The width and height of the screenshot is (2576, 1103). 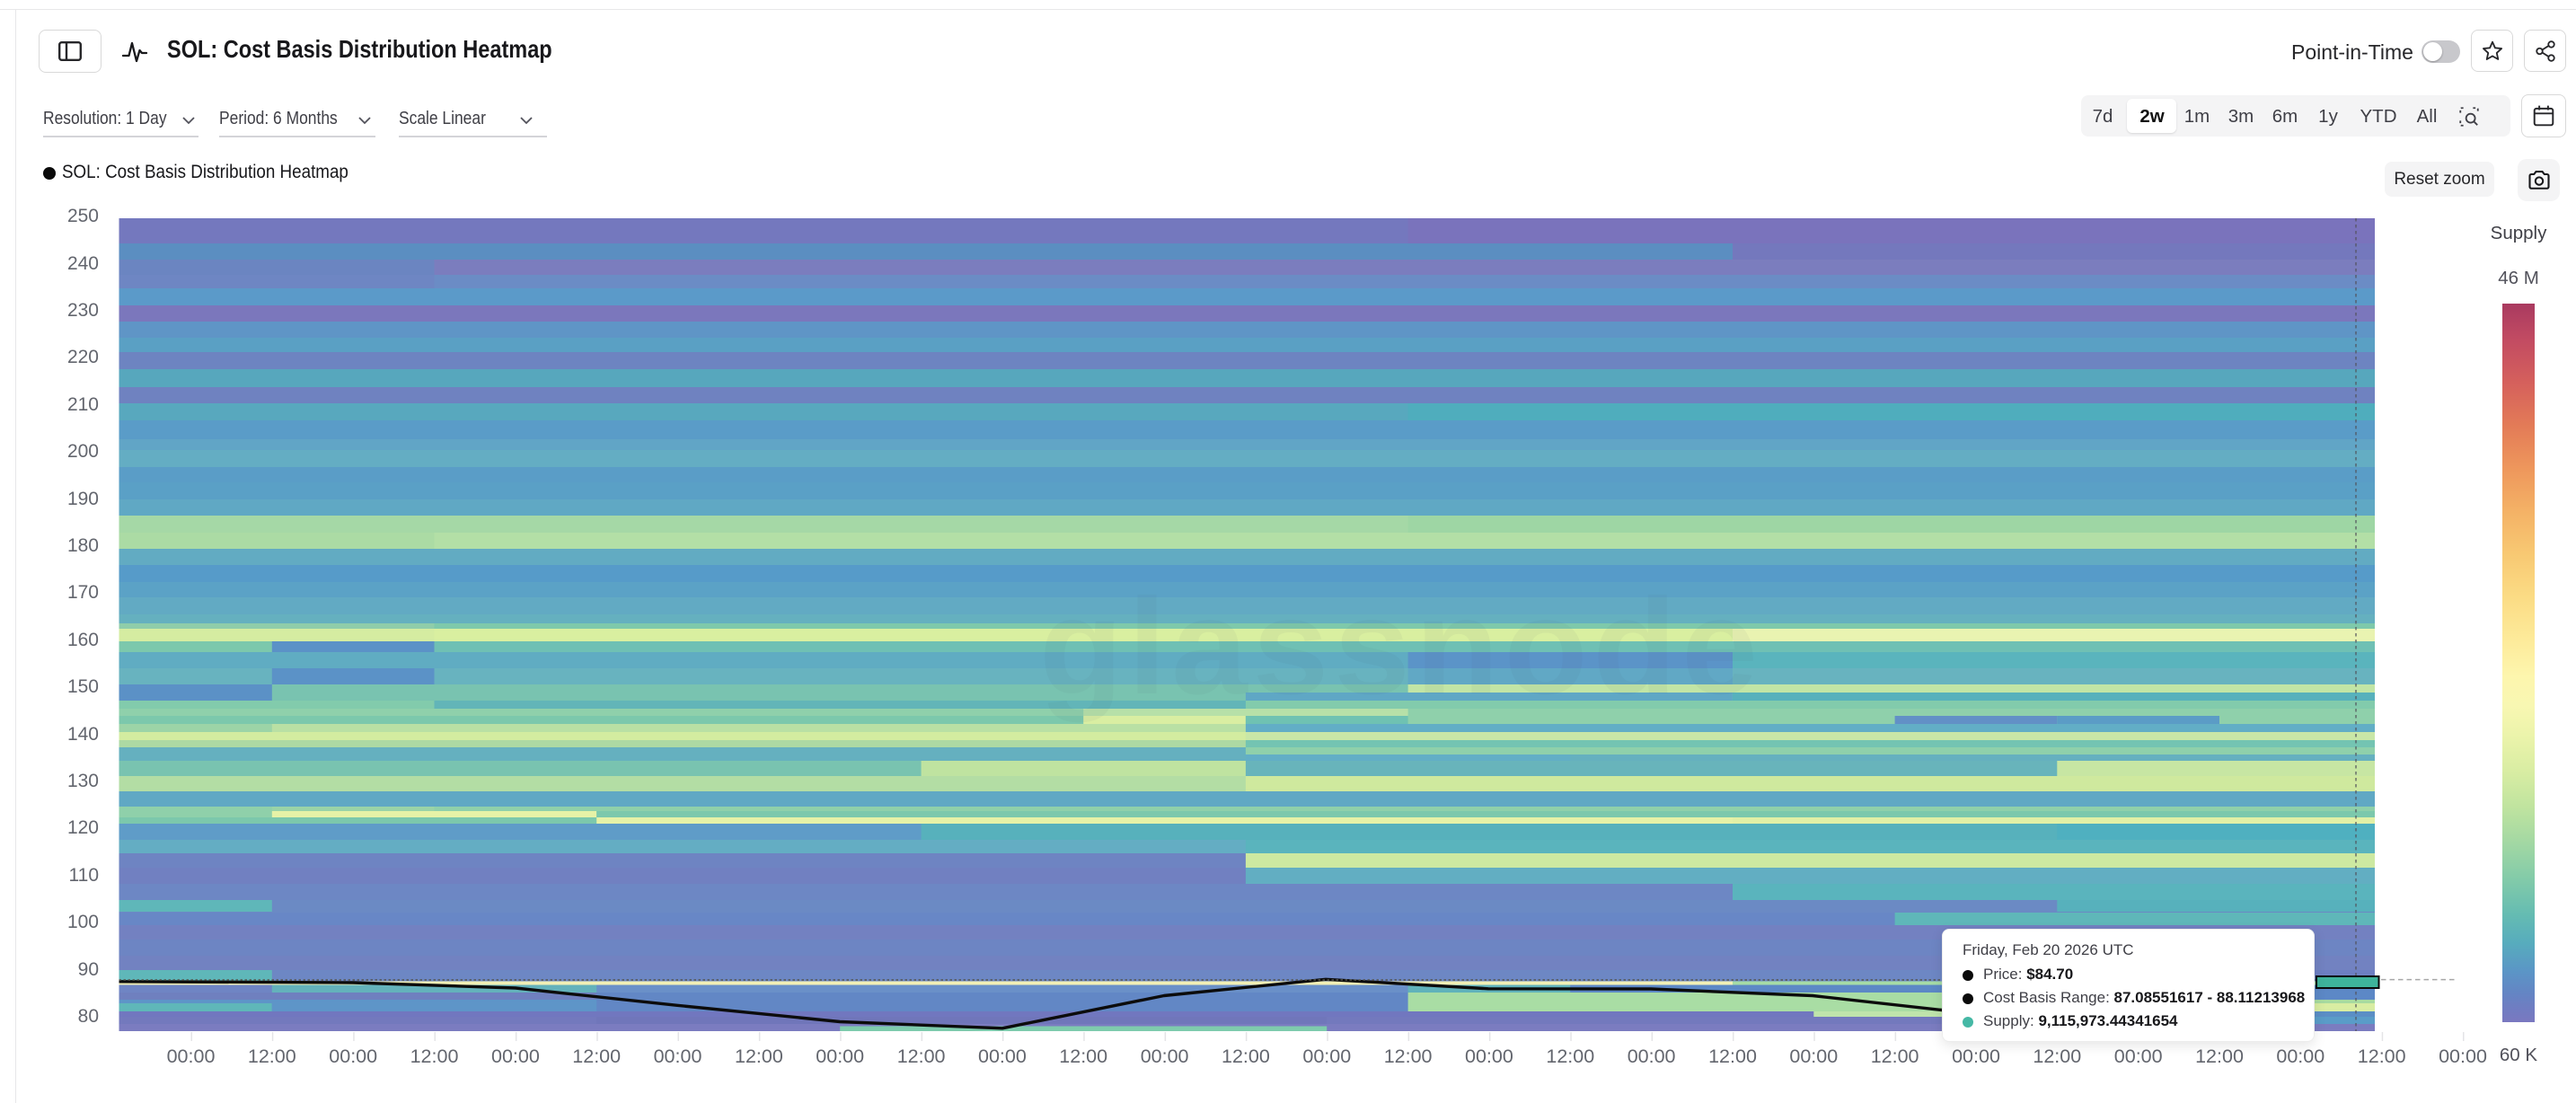 What do you see at coordinates (1401, 646) in the screenshot?
I see `svg-text: glassnode` at bounding box center [1401, 646].